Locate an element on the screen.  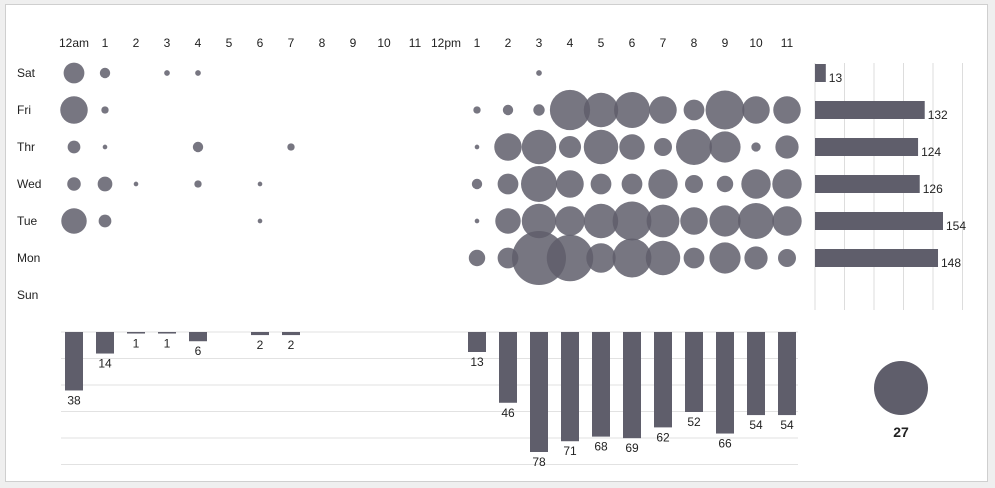
hour-label: 4 is located at coordinates (570, 43).